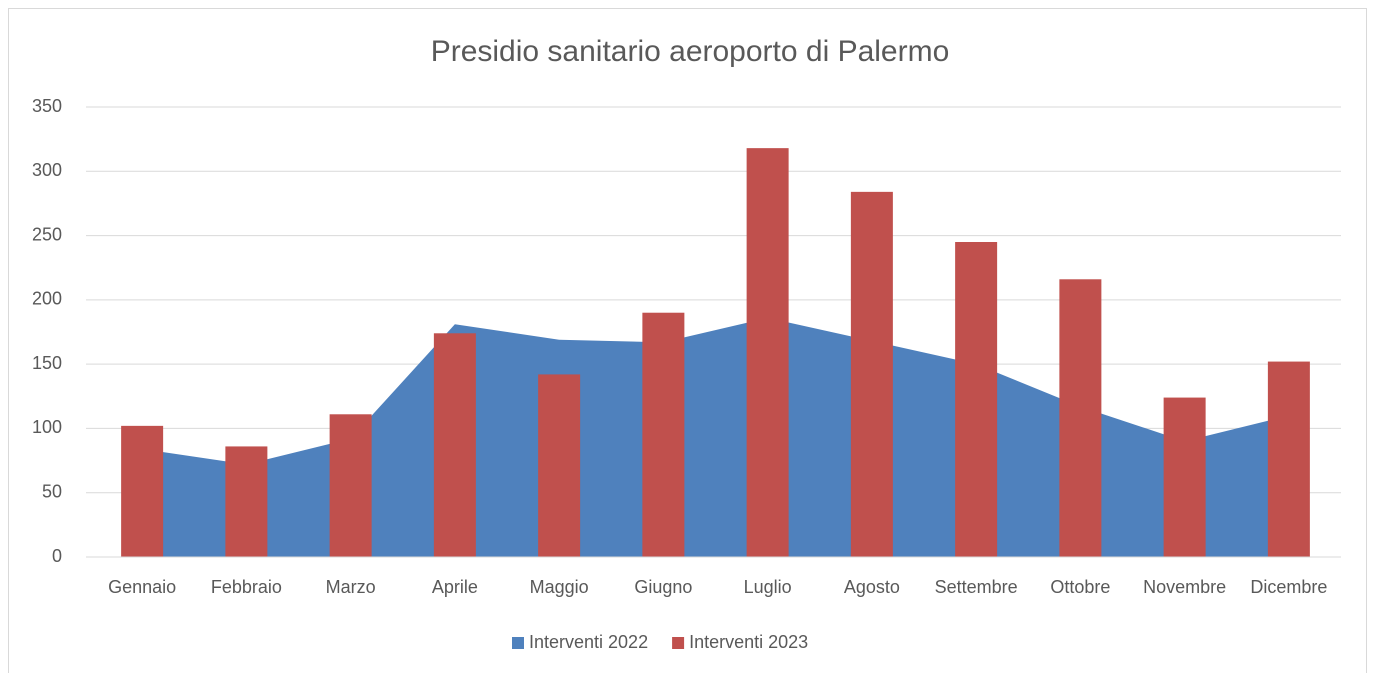 Image resolution: width=1375 pixels, height=673 pixels. Describe the element at coordinates (559, 587) in the screenshot. I see `x-tick-label: Maggio` at that location.